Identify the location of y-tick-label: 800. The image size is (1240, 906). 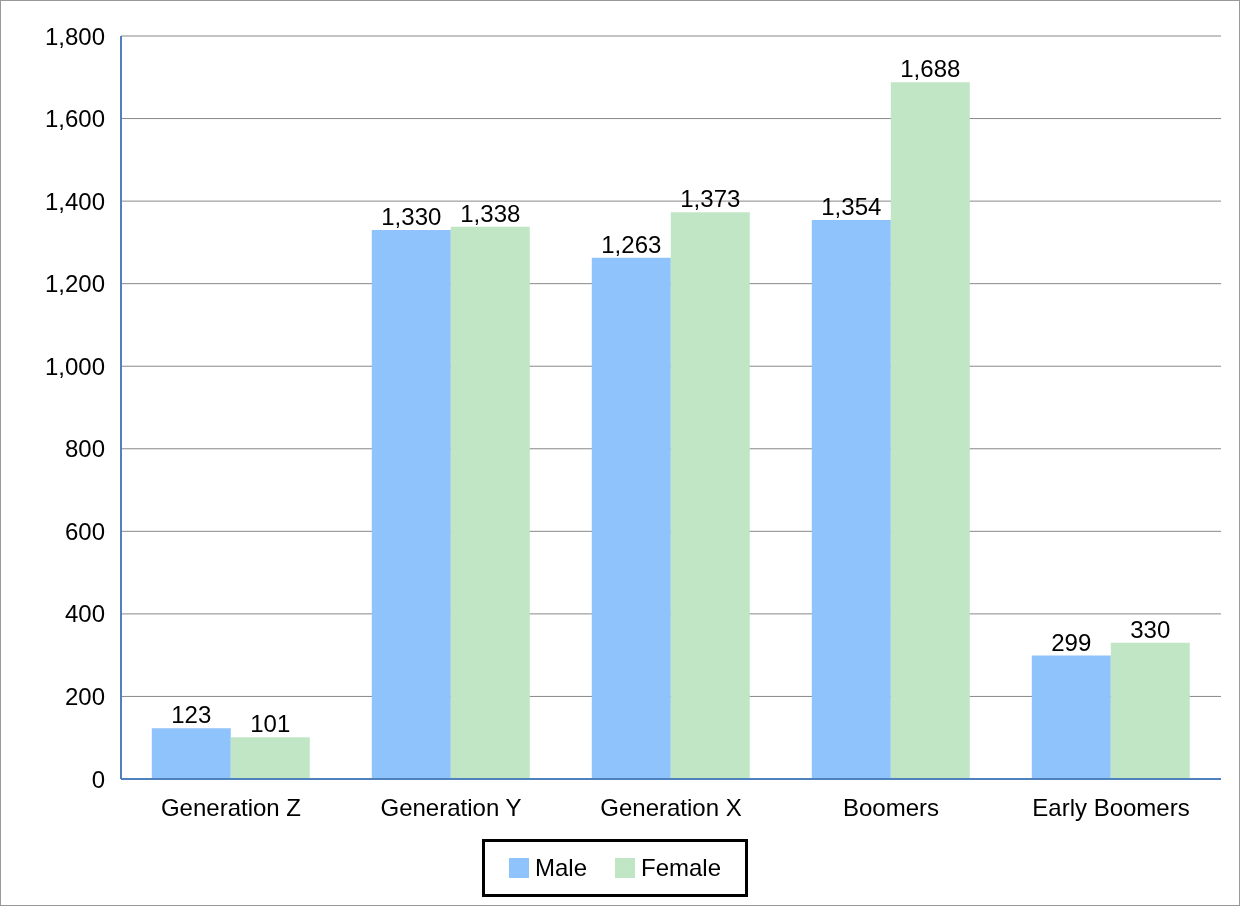
(84, 449).